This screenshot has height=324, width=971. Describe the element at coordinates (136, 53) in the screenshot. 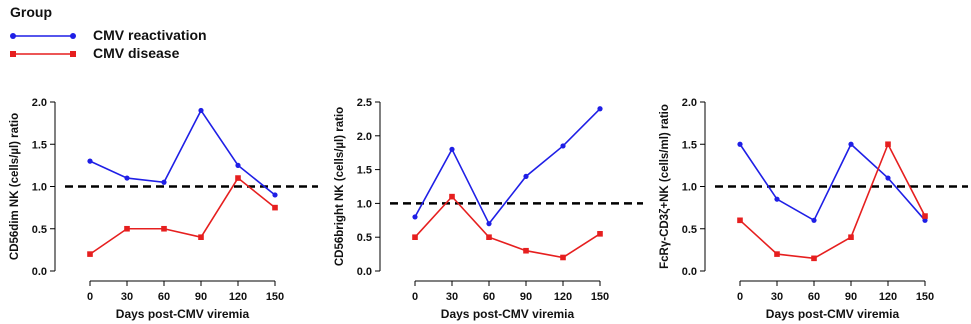

I see `legend-label-disease: CMV disease` at that location.